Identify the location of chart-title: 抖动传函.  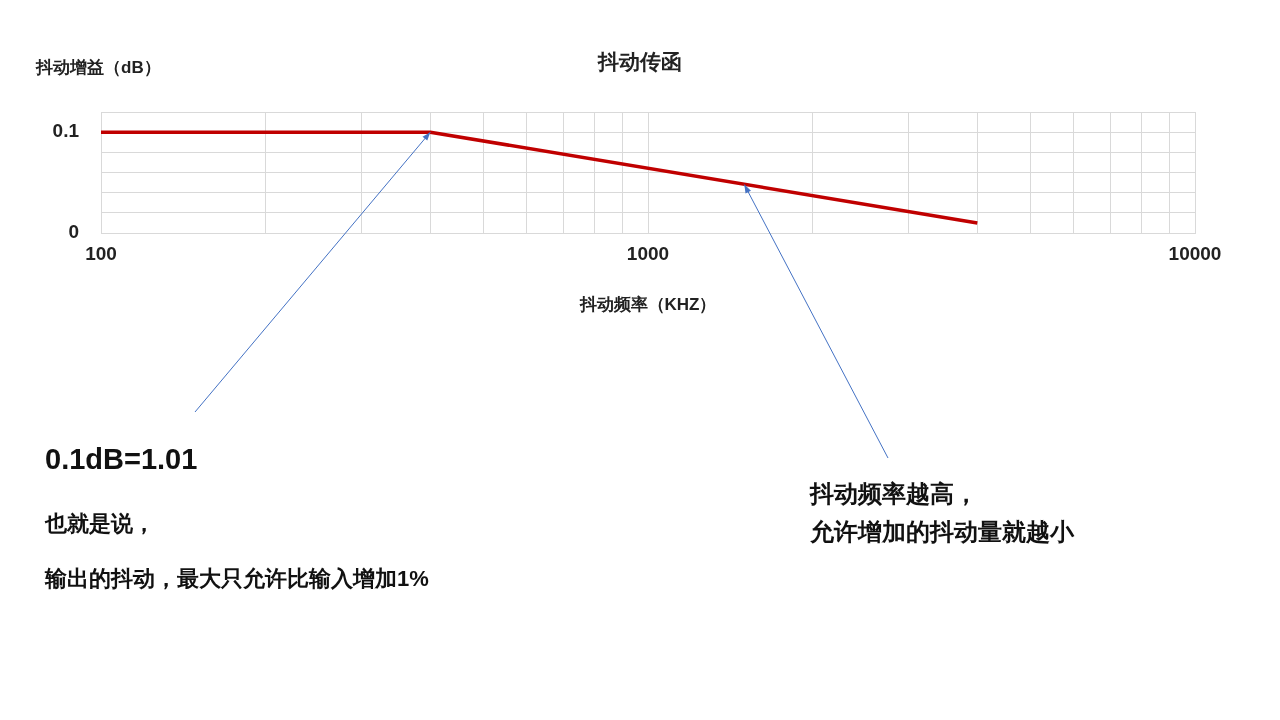
(640, 61).